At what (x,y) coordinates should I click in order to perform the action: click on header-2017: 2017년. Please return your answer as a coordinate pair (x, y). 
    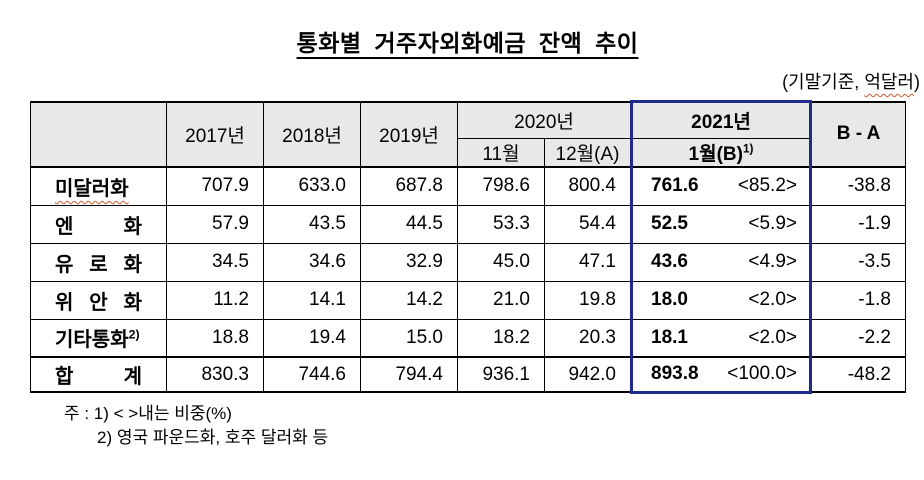
    Looking at the image, I should click on (215, 134).